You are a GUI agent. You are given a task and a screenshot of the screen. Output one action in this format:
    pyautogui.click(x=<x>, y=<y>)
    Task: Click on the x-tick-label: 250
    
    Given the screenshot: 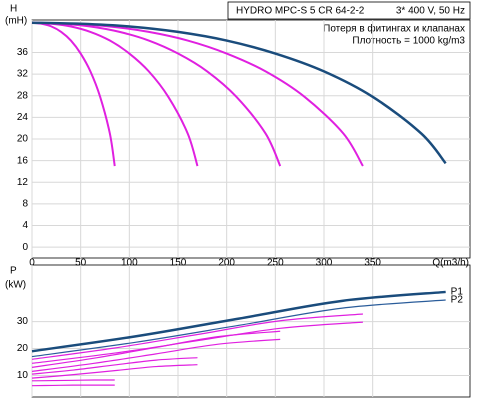 What is the action you would take?
    pyautogui.click(x=275, y=263)
    